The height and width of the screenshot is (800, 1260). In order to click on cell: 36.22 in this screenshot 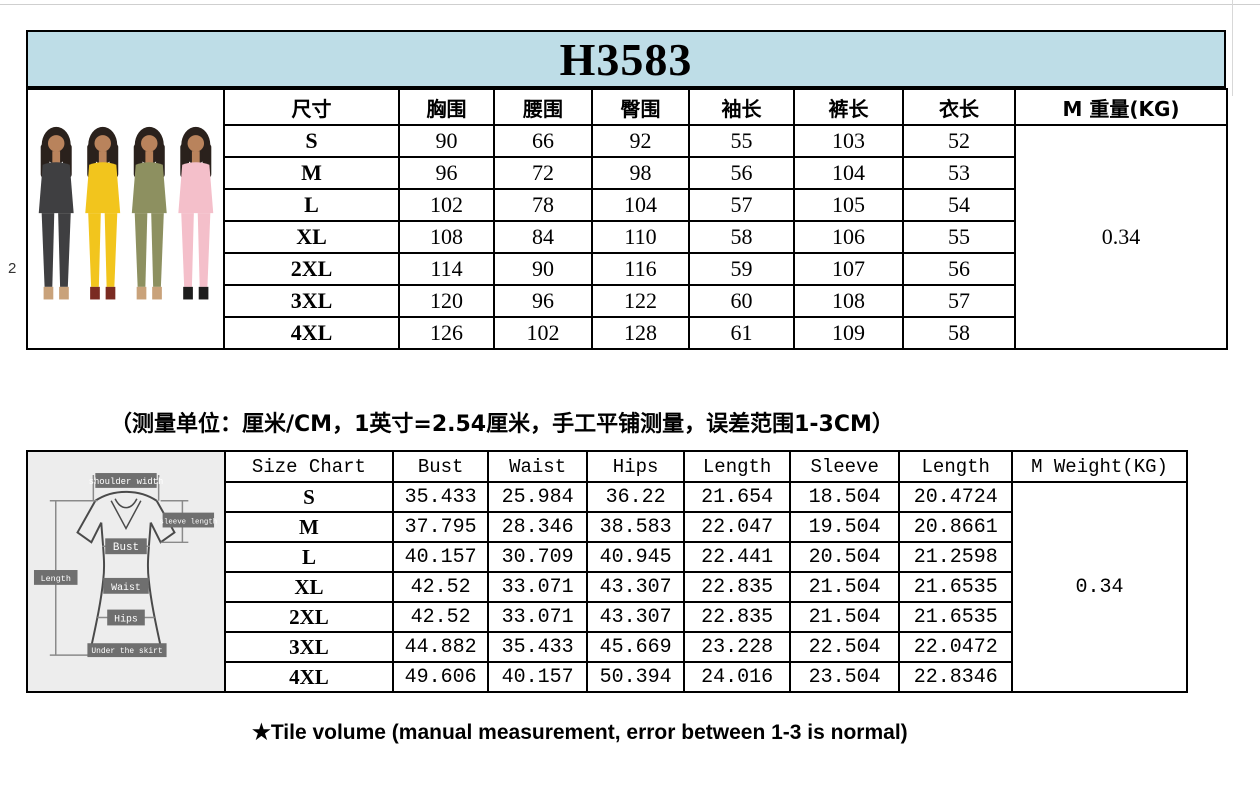, I will do `click(635, 497)`.